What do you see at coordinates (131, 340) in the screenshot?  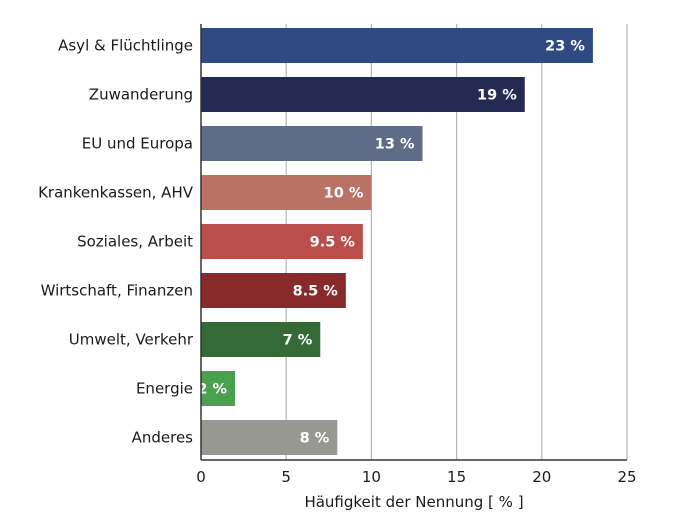 I see `category-label: Umwelt, Verkehr` at bounding box center [131, 340].